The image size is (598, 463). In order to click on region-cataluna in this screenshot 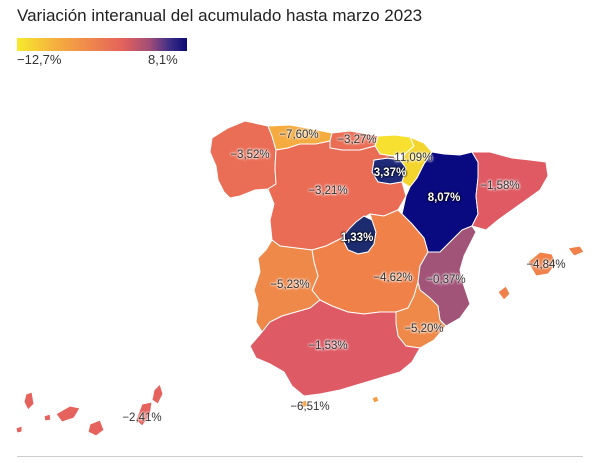, I will do `click(510, 191)`.